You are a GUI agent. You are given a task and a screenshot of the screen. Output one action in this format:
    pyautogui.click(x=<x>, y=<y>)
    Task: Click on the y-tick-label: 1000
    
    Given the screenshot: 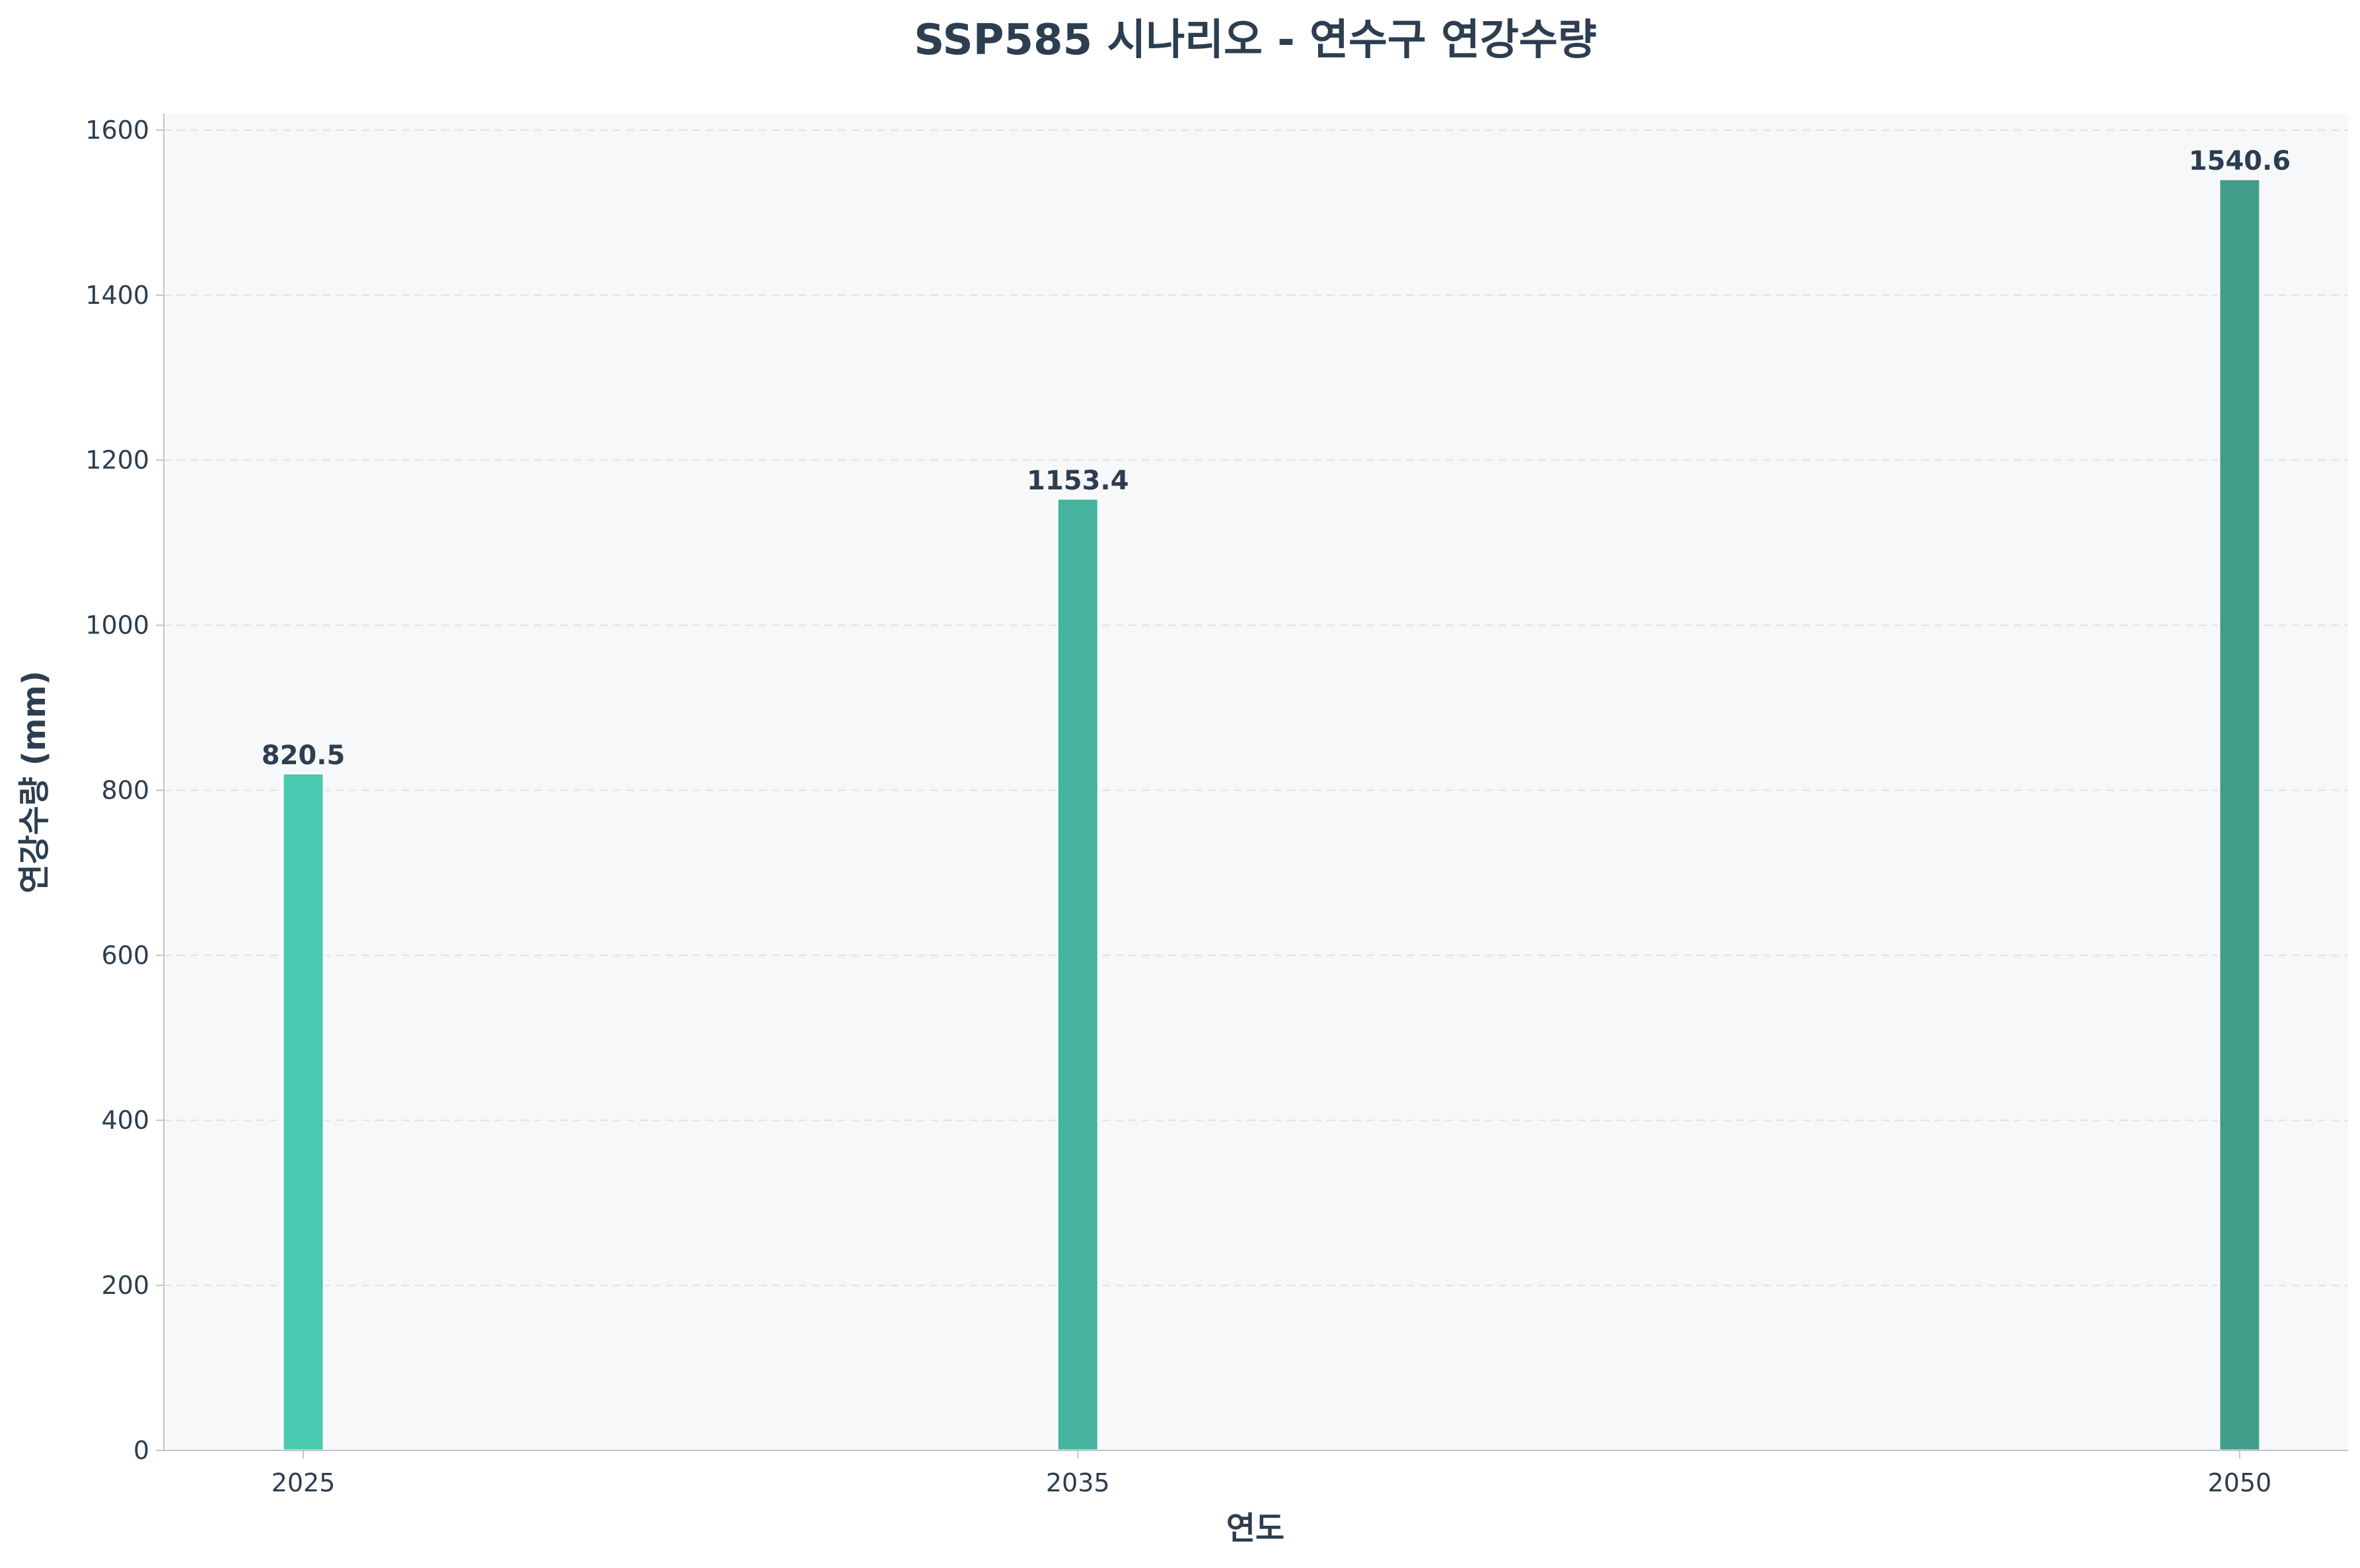 What is the action you would take?
    pyautogui.click(x=117, y=625)
    